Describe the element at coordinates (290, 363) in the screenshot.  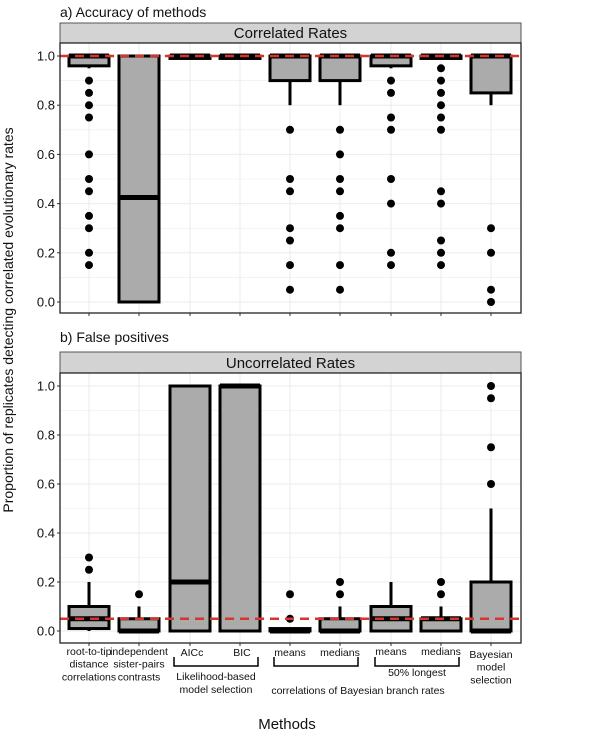
I see `strip-label: Uncorrelated Rates` at that location.